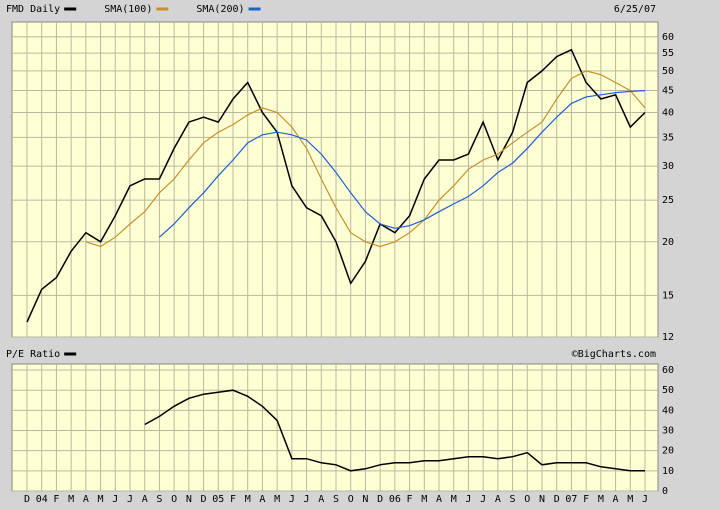 This screenshot has width=720, height=510. I want to click on y-tick-label: 0, so click(665, 491).